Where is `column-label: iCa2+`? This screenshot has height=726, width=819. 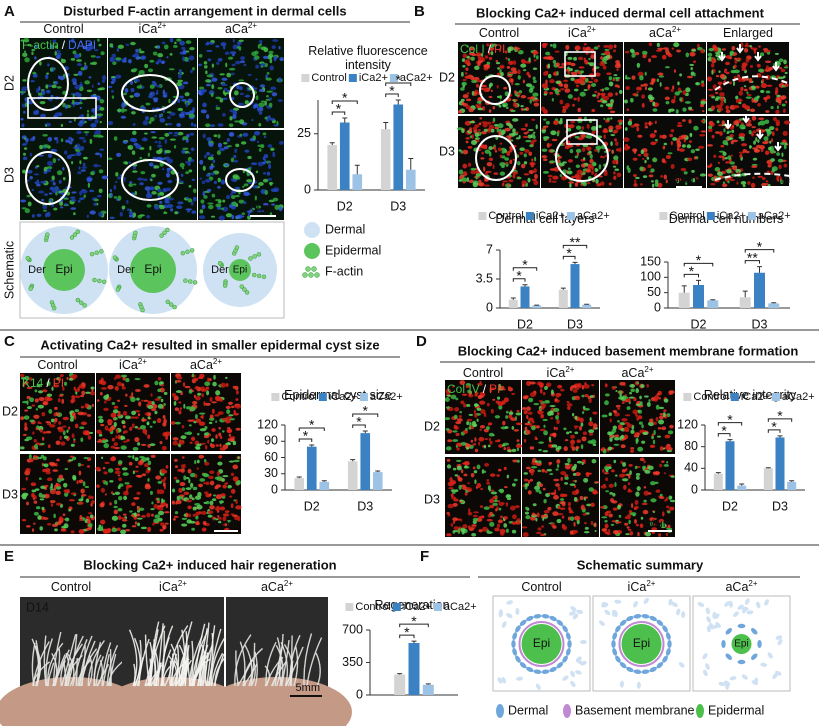
column-label: iCa2+ is located at coordinates (153, 29).